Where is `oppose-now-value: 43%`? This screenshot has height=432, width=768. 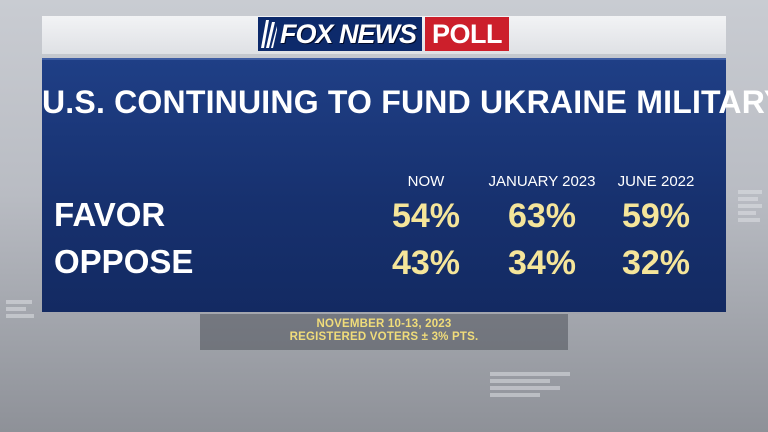
oppose-now-value: 43% is located at coordinates (426, 263).